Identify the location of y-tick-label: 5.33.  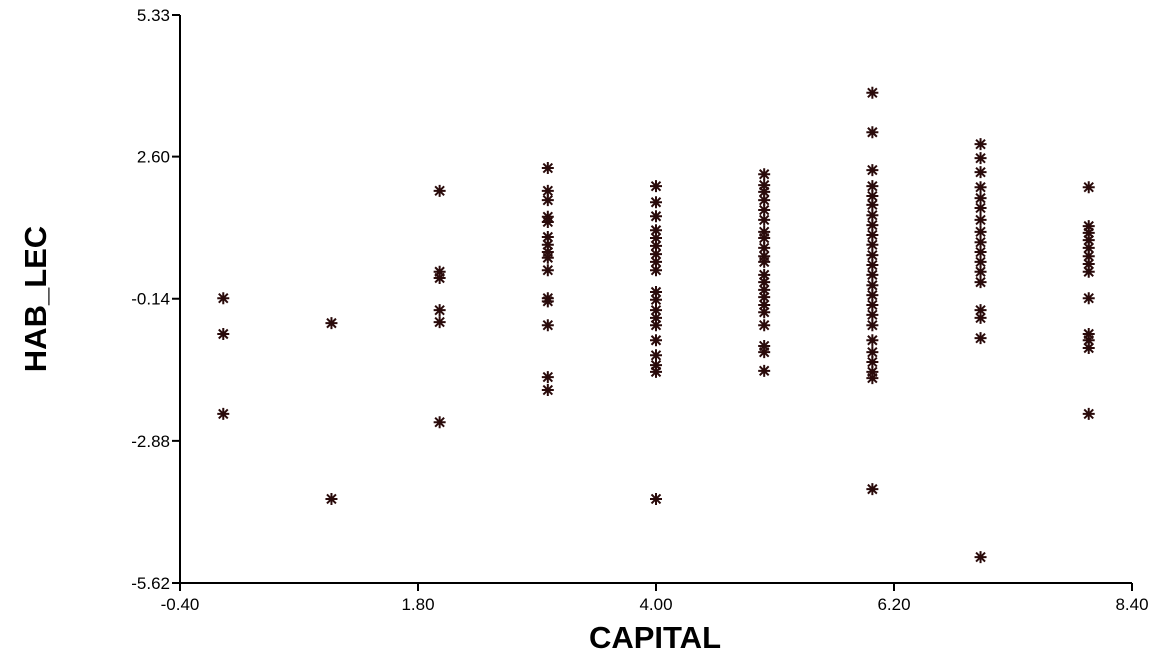
(153, 15).